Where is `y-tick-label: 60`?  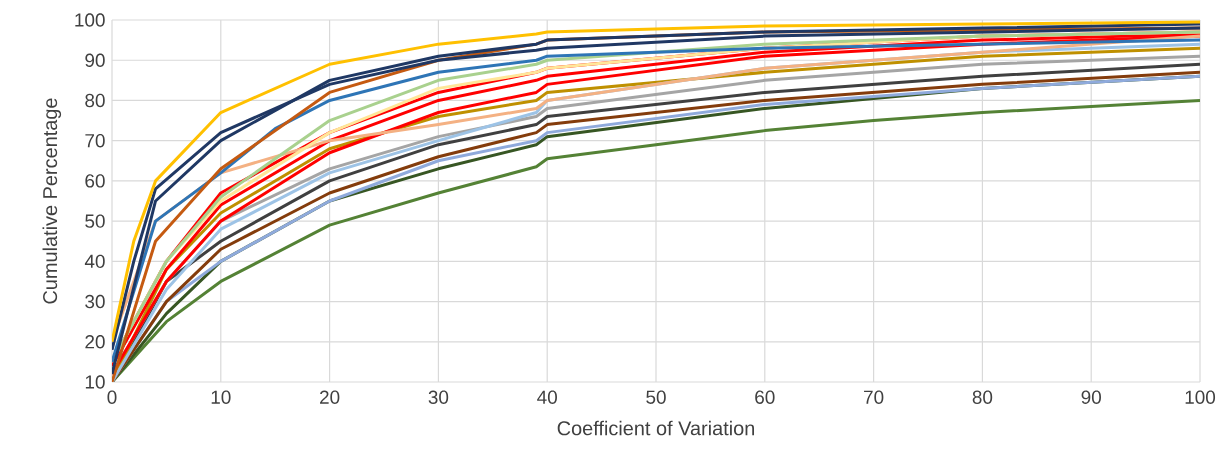 y-tick-label: 60 is located at coordinates (95, 181).